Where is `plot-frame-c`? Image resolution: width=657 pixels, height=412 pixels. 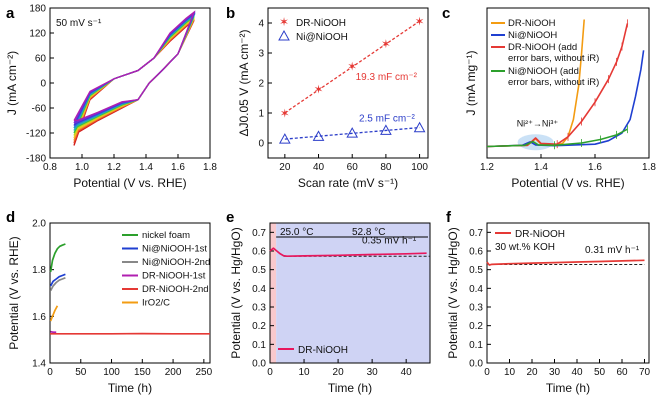
plot-frame-c is located at coordinates (568, 83).